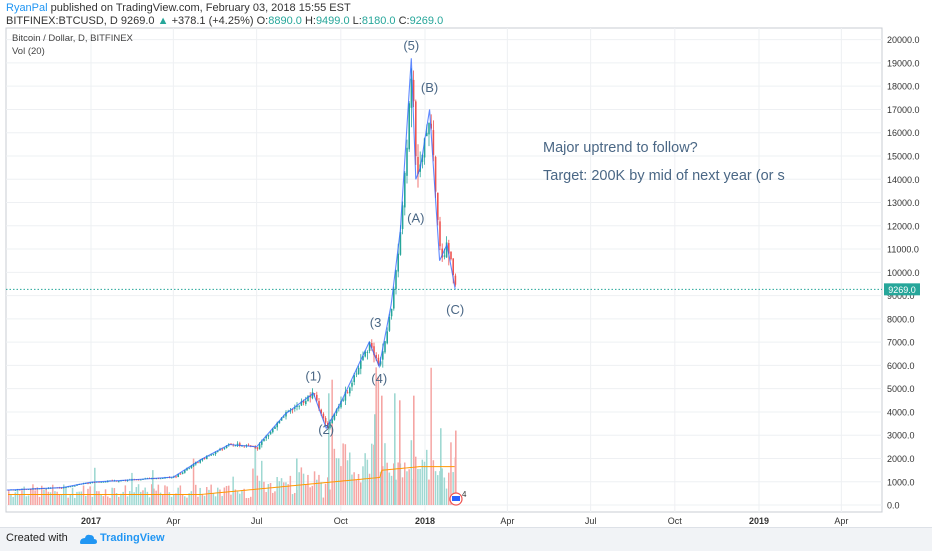  Describe the element at coordinates (903, 203) in the screenshot. I see `y-tick-label: 13000.0` at that location.